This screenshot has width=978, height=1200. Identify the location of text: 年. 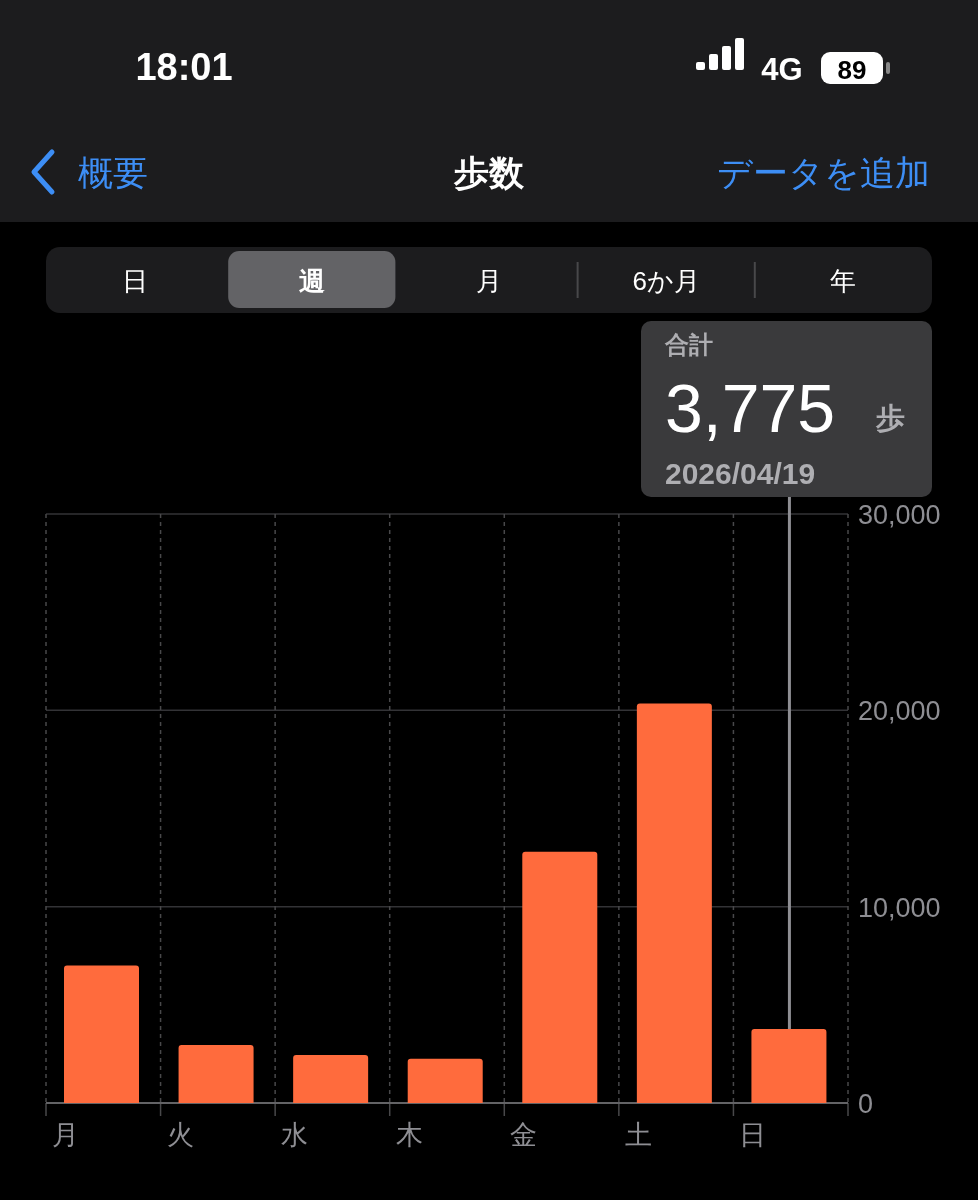
(843, 281).